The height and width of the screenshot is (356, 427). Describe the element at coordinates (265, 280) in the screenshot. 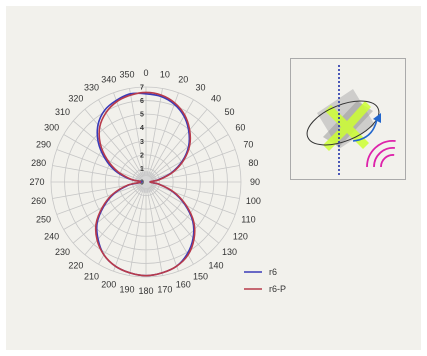

I see `legend: r6 r6-P` at that location.